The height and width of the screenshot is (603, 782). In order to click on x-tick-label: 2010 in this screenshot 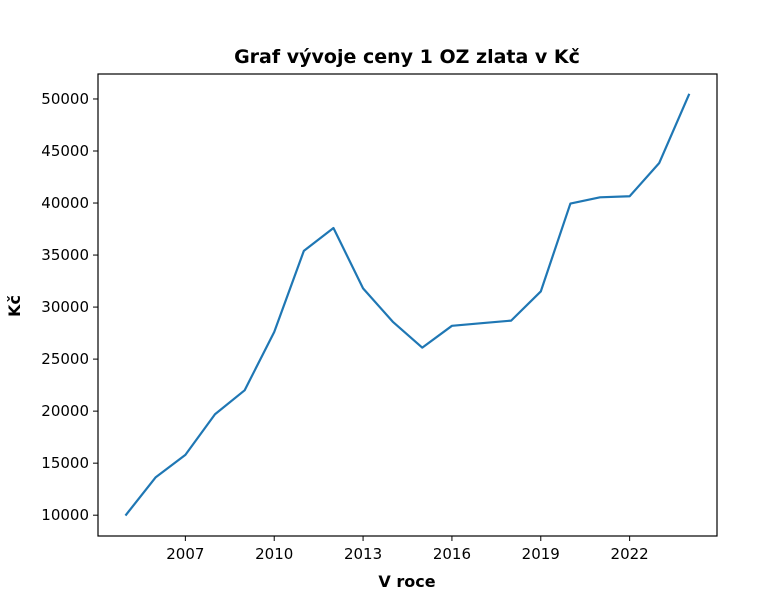, I will do `click(274, 554)`.